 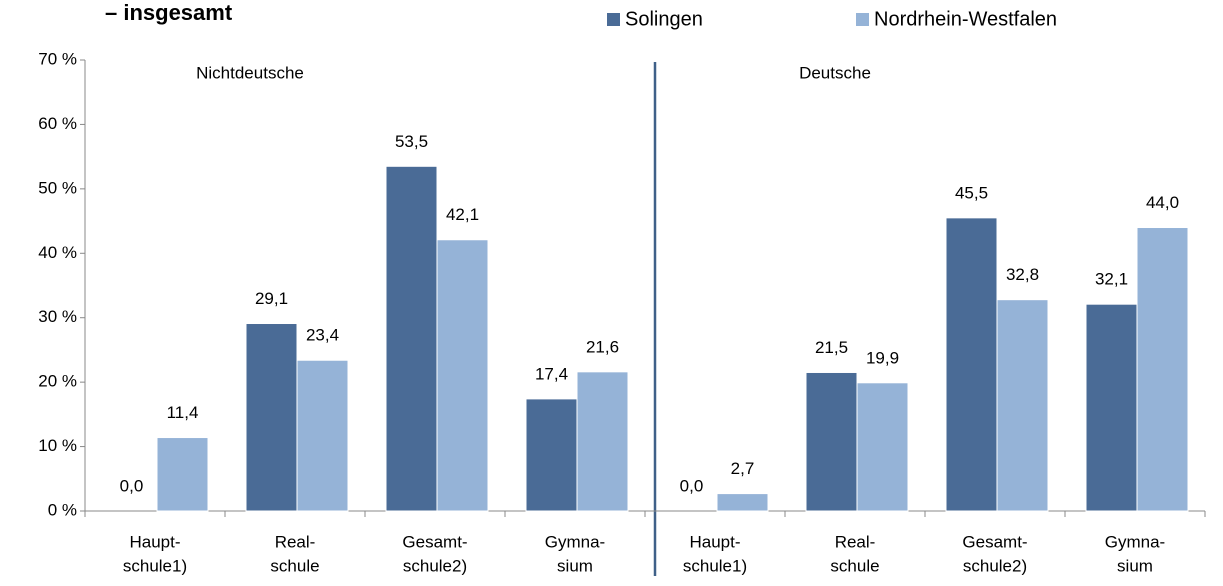 What do you see at coordinates (57, 123) in the screenshot?
I see `y-tick-label: 60 %` at bounding box center [57, 123].